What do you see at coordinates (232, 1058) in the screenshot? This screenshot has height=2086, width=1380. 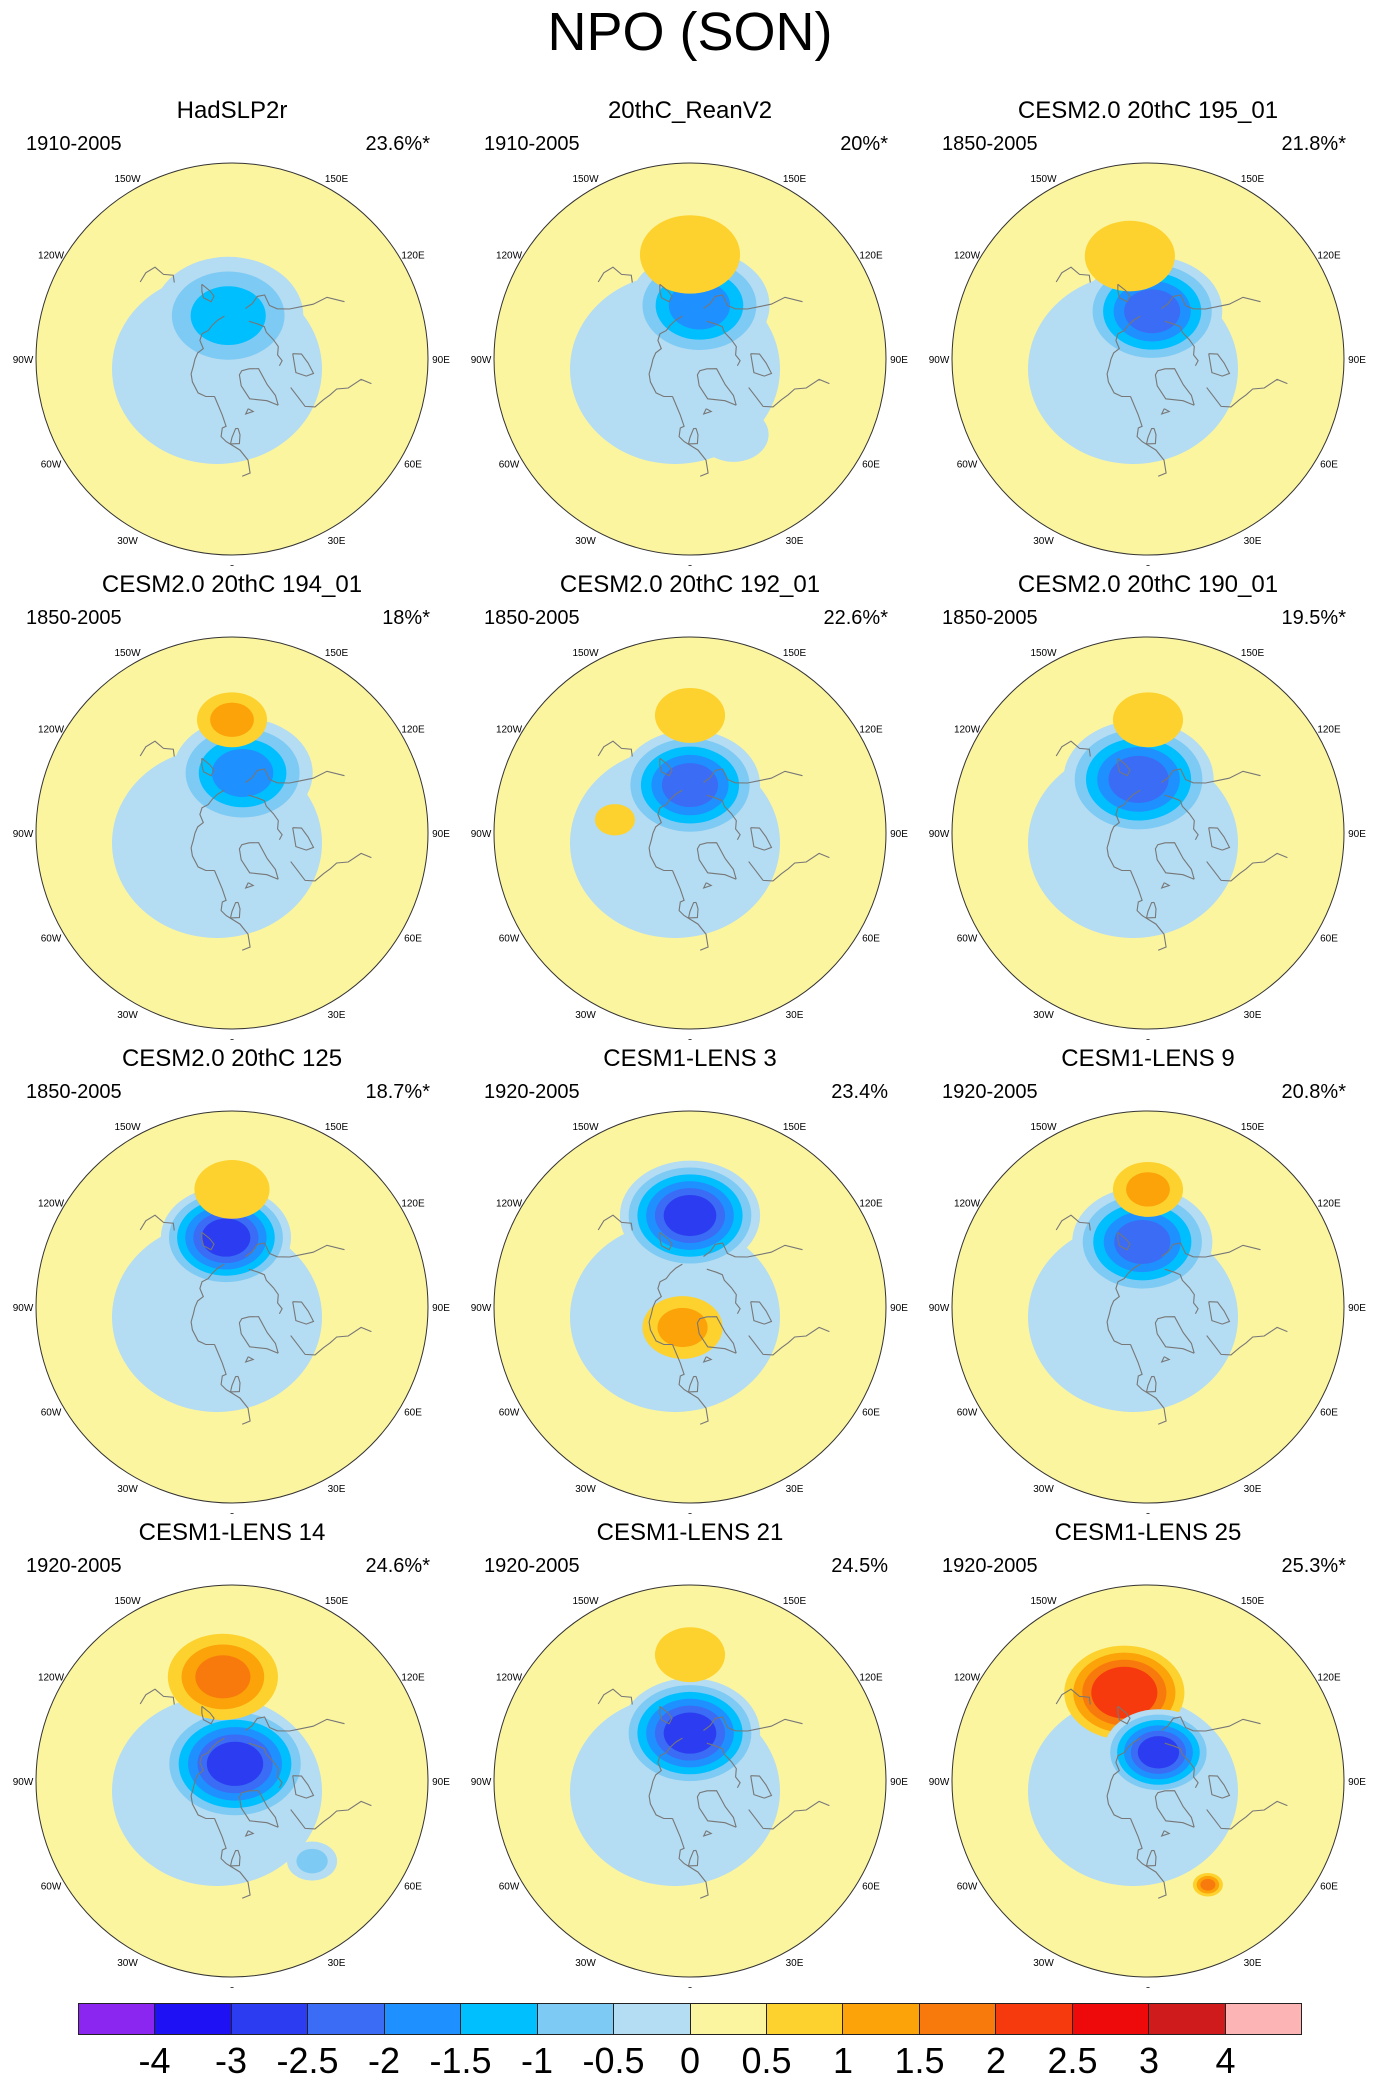 I see `panel-title: CESM2.0 20thC 125` at bounding box center [232, 1058].